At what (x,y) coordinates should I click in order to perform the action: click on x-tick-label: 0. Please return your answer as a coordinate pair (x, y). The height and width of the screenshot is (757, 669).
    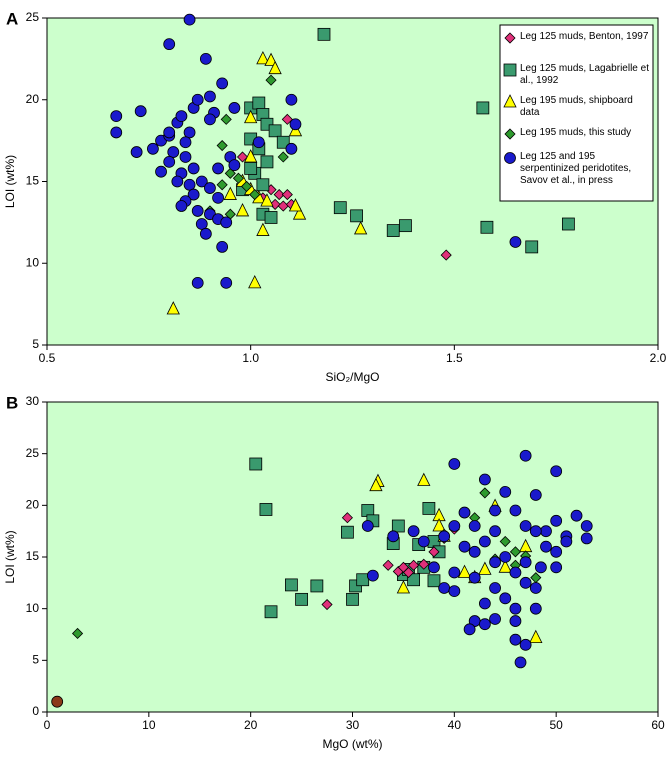
    Looking at the image, I should click on (47, 725).